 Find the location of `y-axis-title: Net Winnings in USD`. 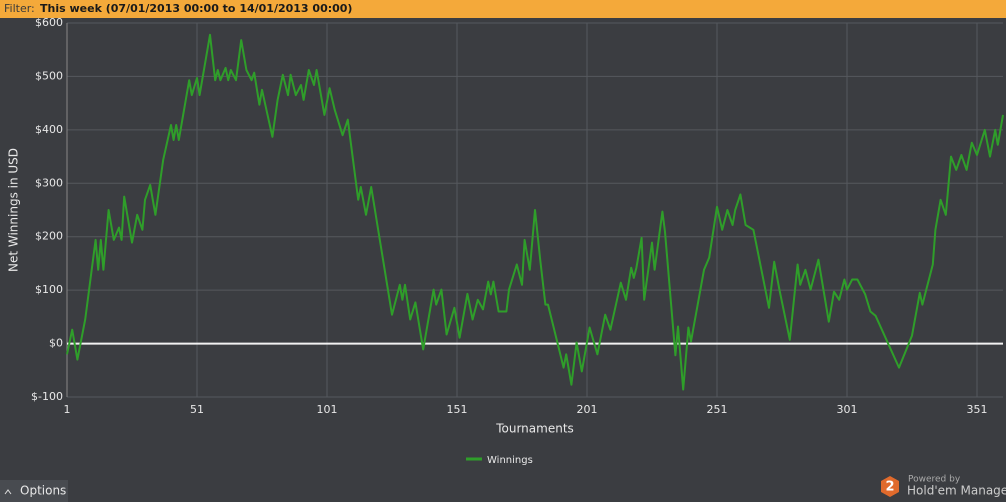

y-axis-title: Net Winnings in USD is located at coordinates (14, 210).